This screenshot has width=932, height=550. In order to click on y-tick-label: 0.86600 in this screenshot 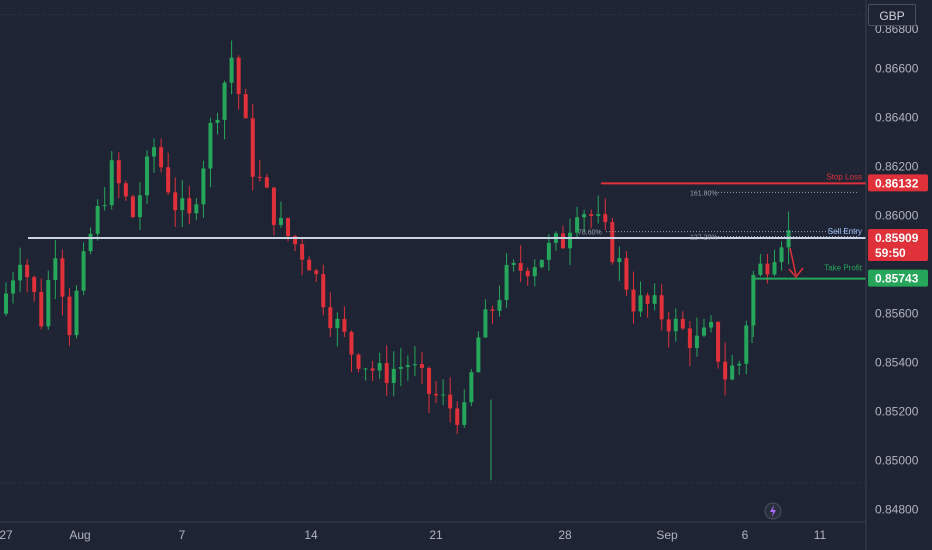, I will do `click(897, 69)`.